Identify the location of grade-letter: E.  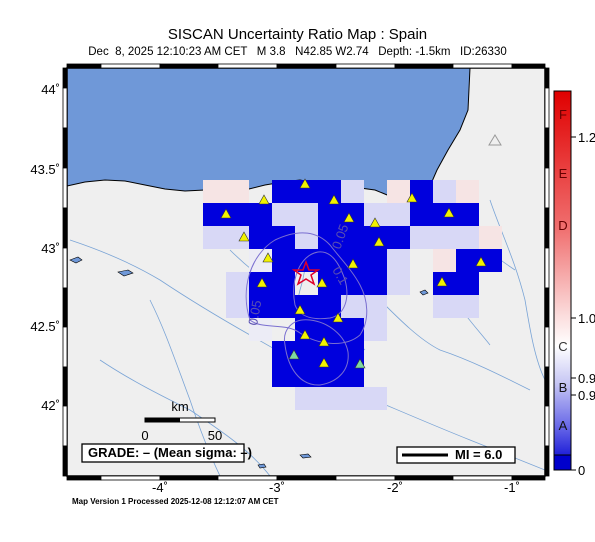
(563, 173).